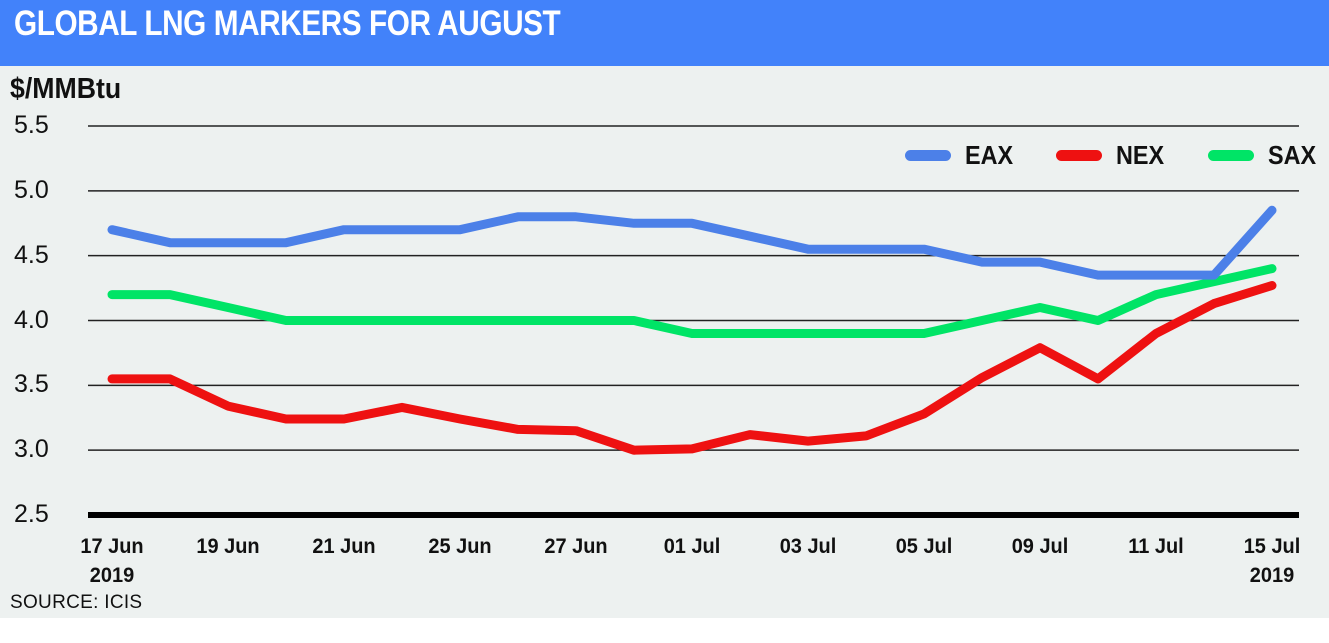 The height and width of the screenshot is (643, 1329). What do you see at coordinates (928, 155) in the screenshot?
I see `eax-line-swatch-icon` at bounding box center [928, 155].